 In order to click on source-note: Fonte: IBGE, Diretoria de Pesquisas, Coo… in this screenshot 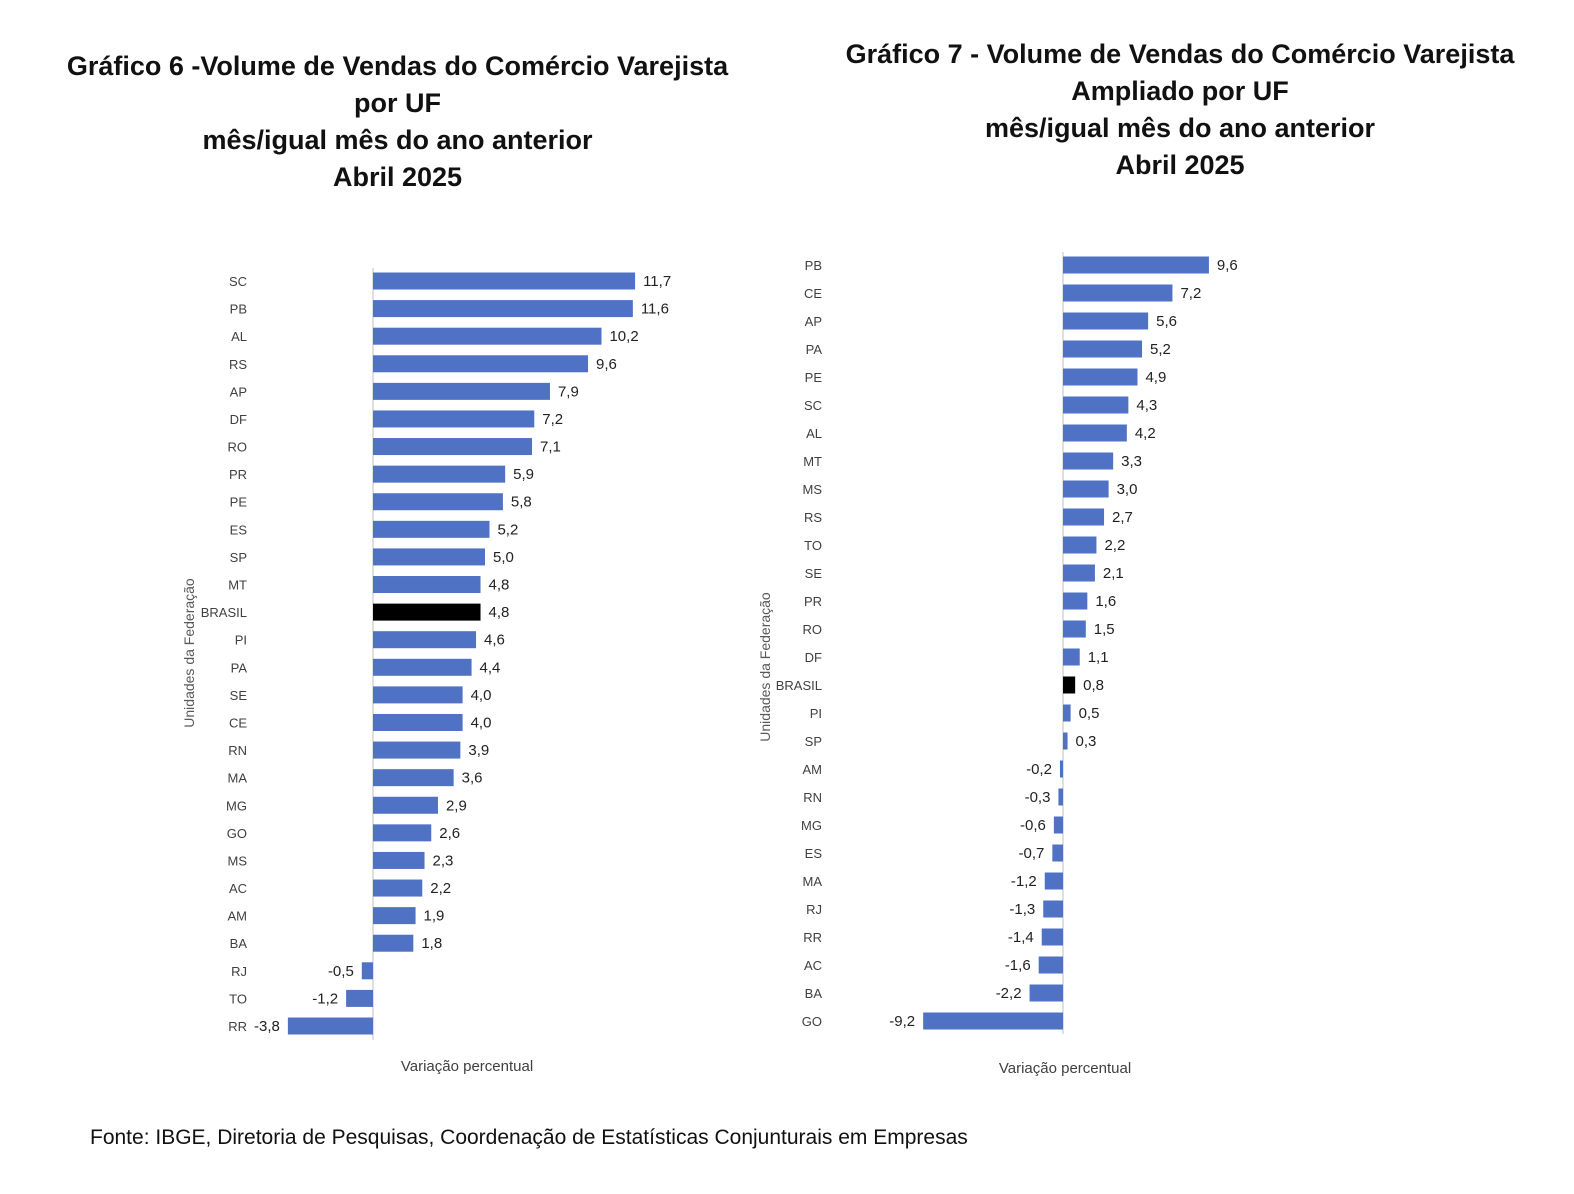, I will do `click(529, 1137)`.